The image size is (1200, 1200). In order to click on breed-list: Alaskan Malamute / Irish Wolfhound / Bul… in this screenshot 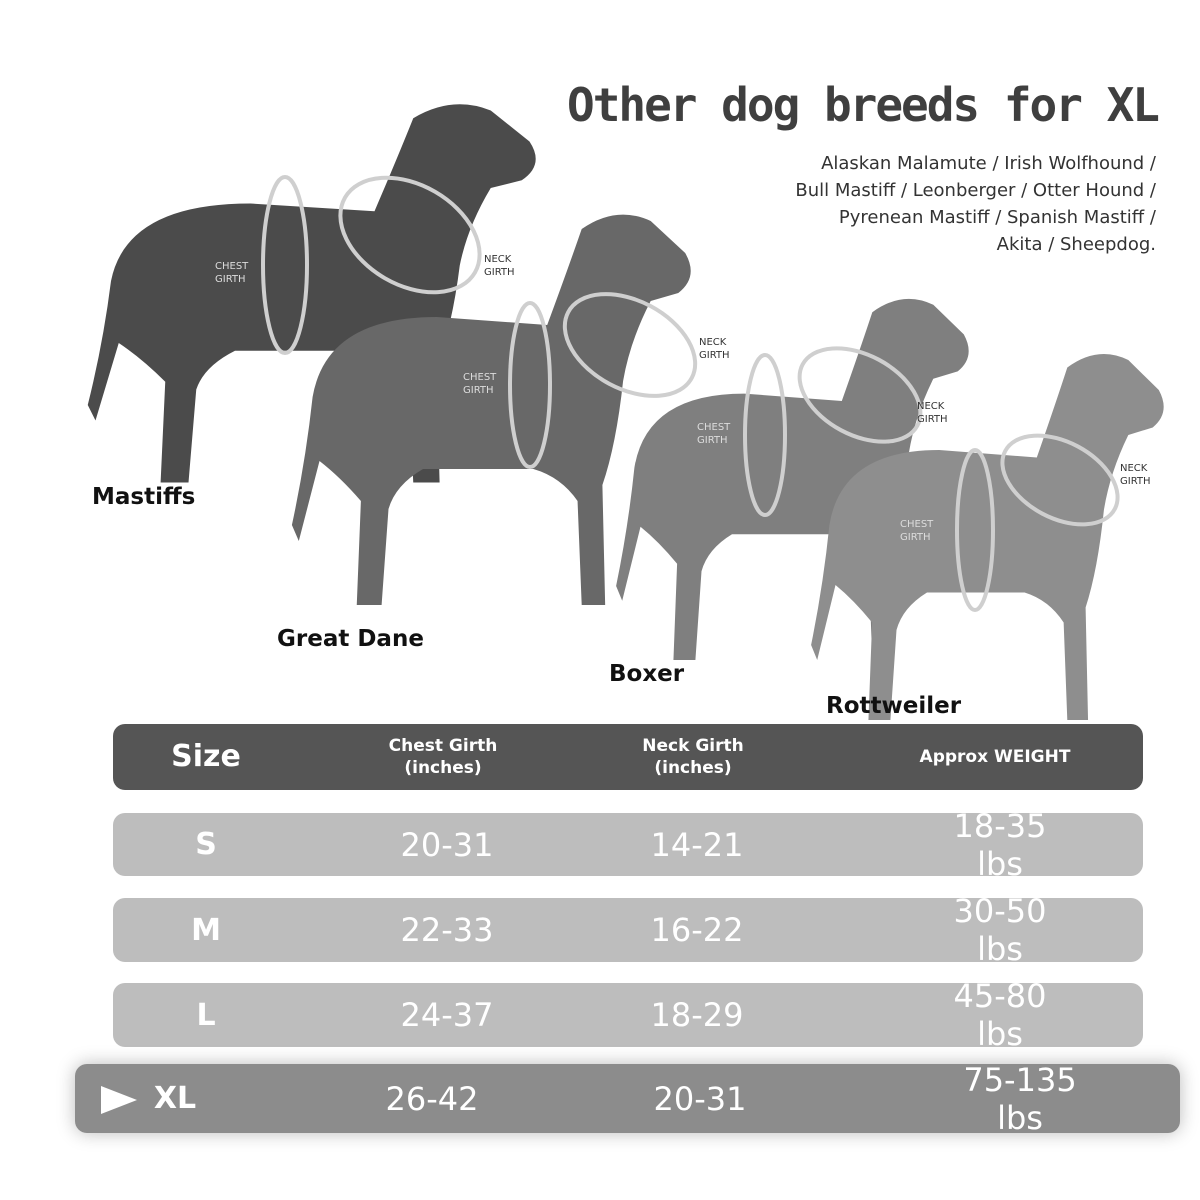, I will do `click(975, 204)`.